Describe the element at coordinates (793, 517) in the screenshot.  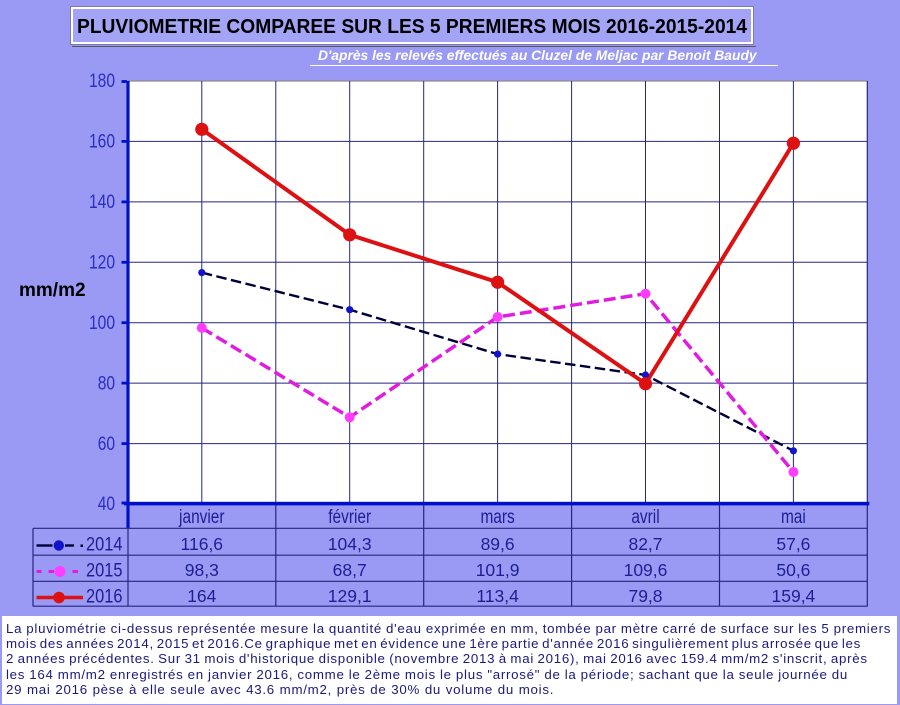
I see `svg-text: mai` at that location.